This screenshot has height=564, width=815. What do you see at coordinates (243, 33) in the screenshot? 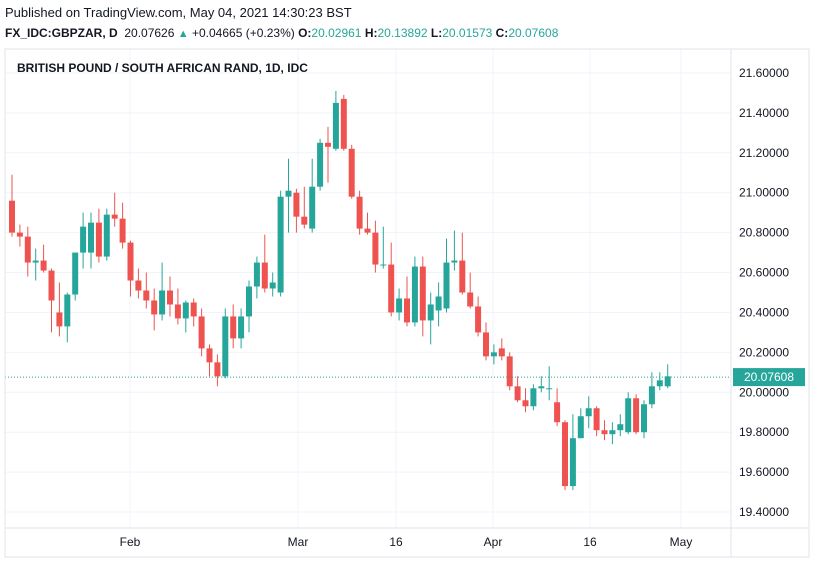
I see `change-value: +0.04665 (+0.23%)` at bounding box center [243, 33].